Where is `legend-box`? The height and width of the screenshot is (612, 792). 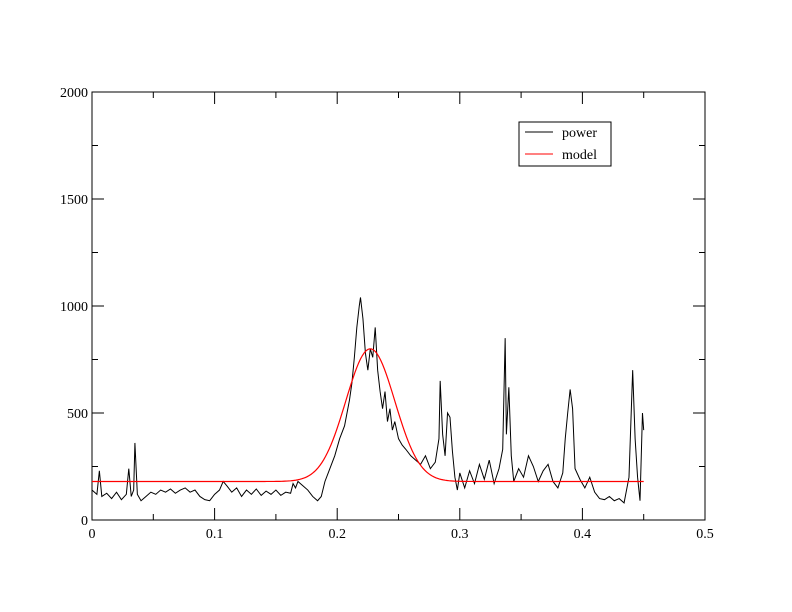
legend-box is located at coordinates (565, 144).